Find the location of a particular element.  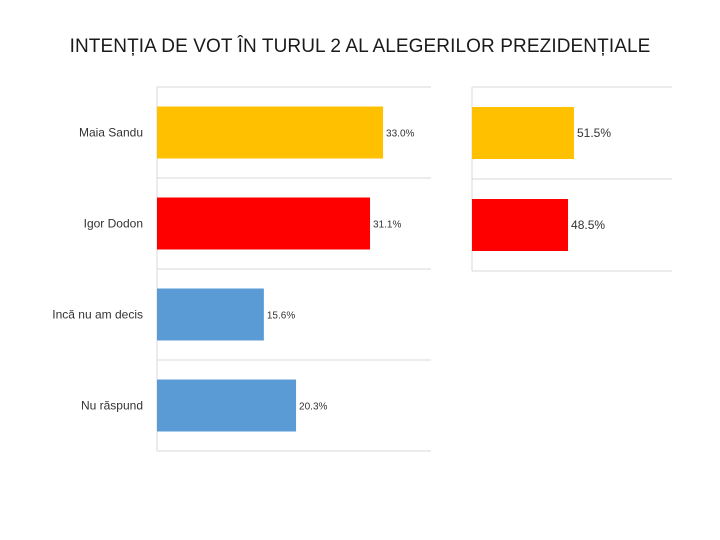

data-label: 51.5% is located at coordinates (594, 133).